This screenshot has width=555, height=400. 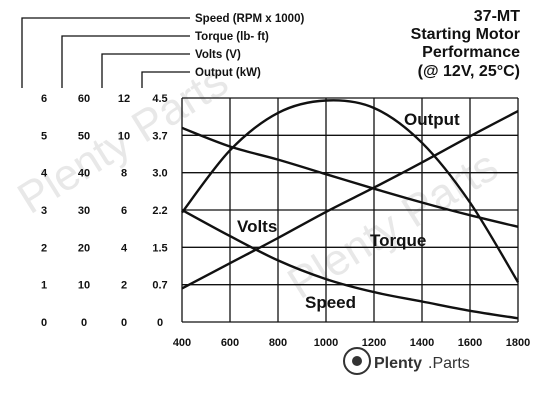 I want to click on speed-bracket, so click(x=105, y=52).